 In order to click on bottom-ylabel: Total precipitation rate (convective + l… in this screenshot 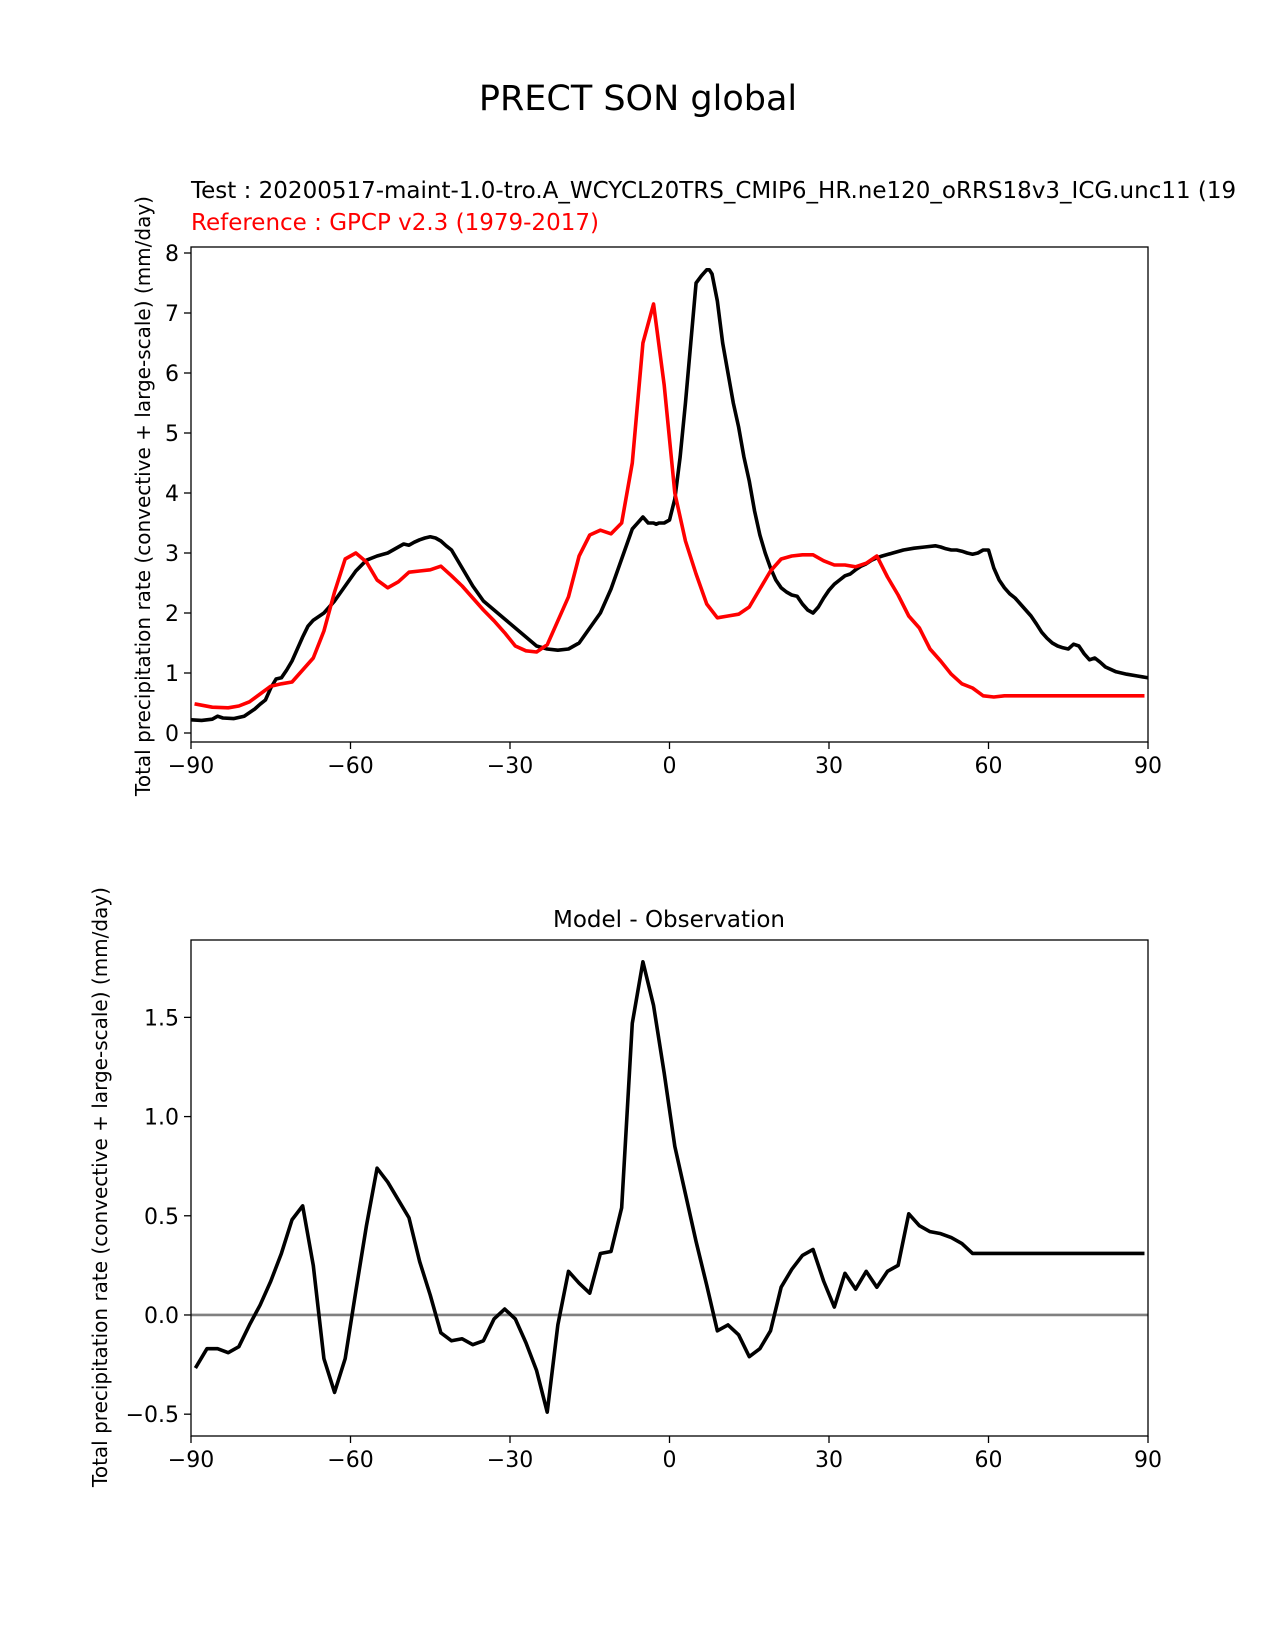, I will do `click(100, 1187)`.